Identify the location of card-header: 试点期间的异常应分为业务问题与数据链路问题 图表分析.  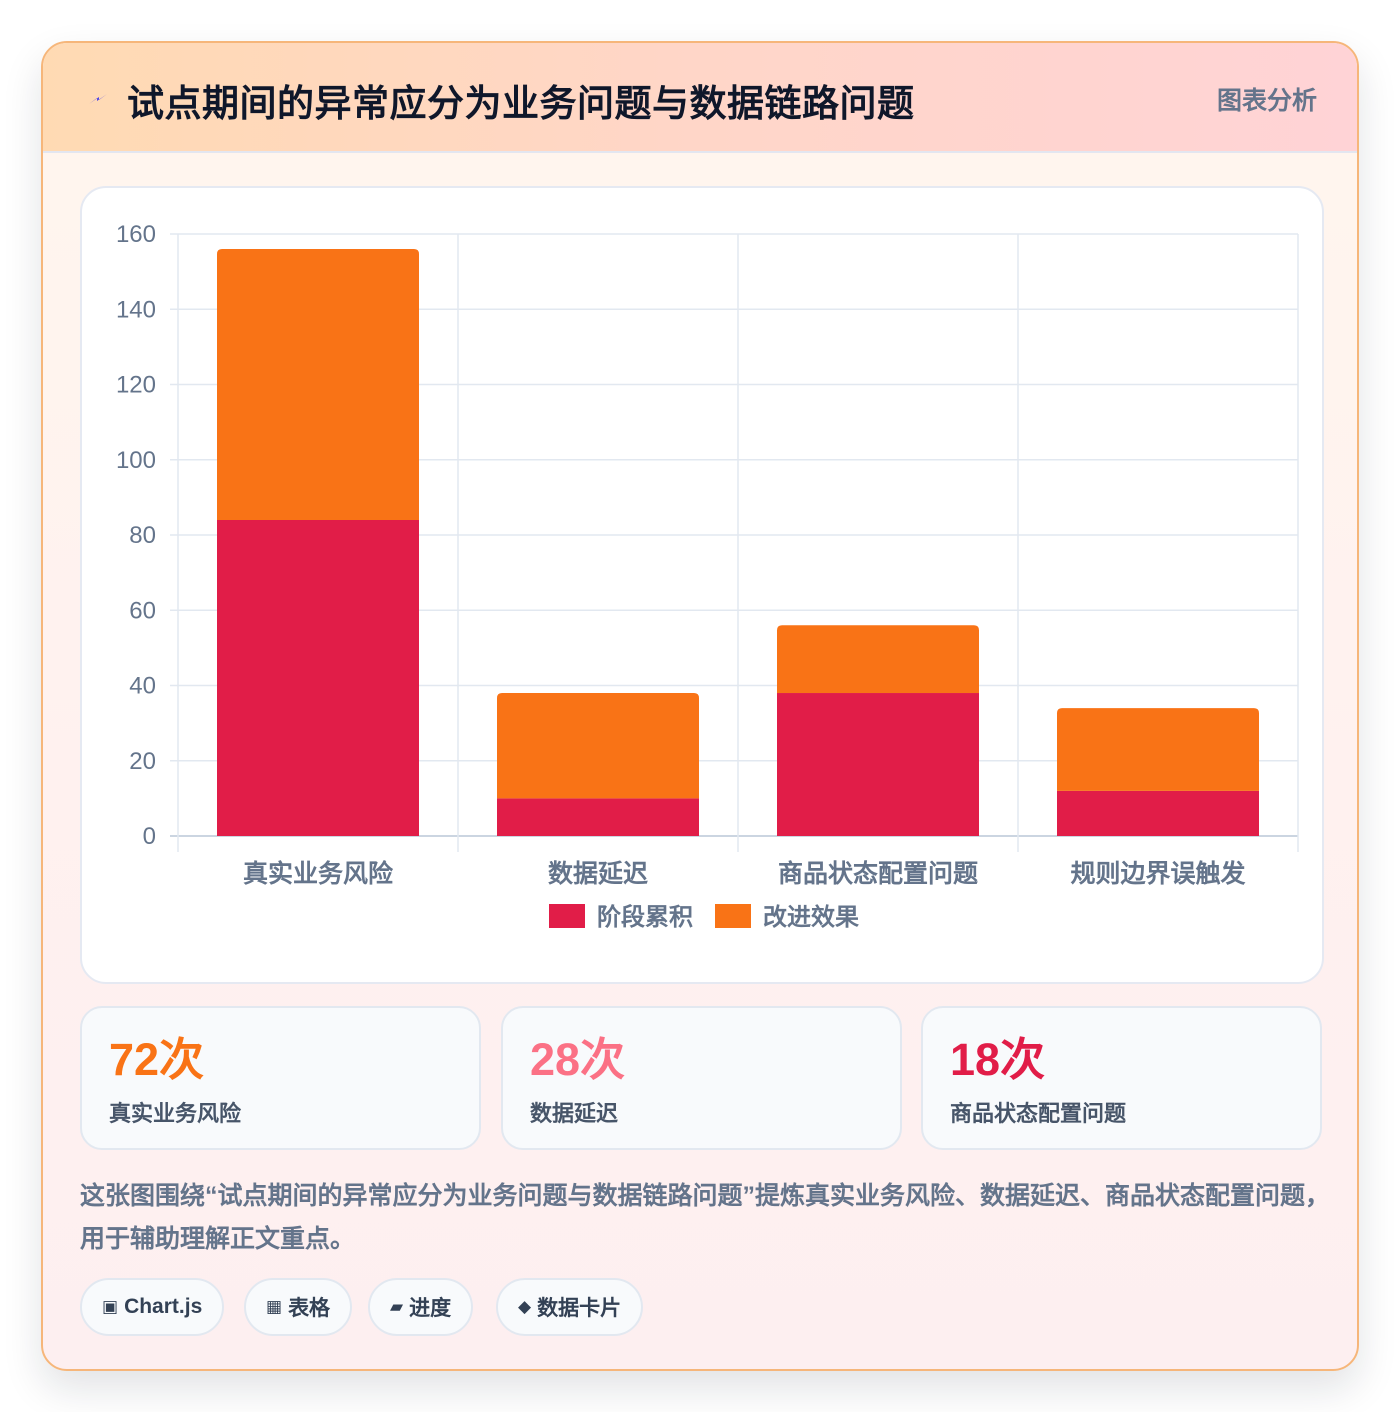
(700, 98).